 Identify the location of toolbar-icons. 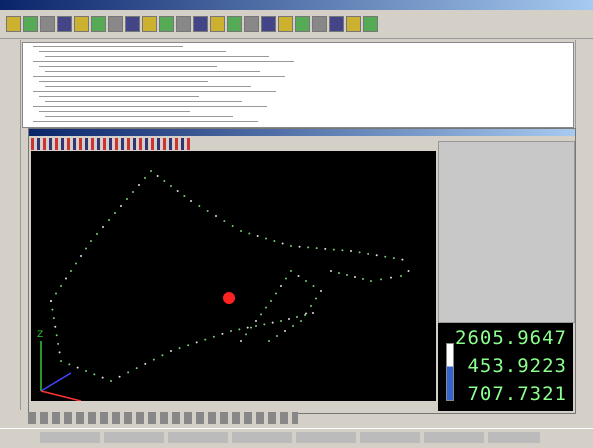
(196, 25).